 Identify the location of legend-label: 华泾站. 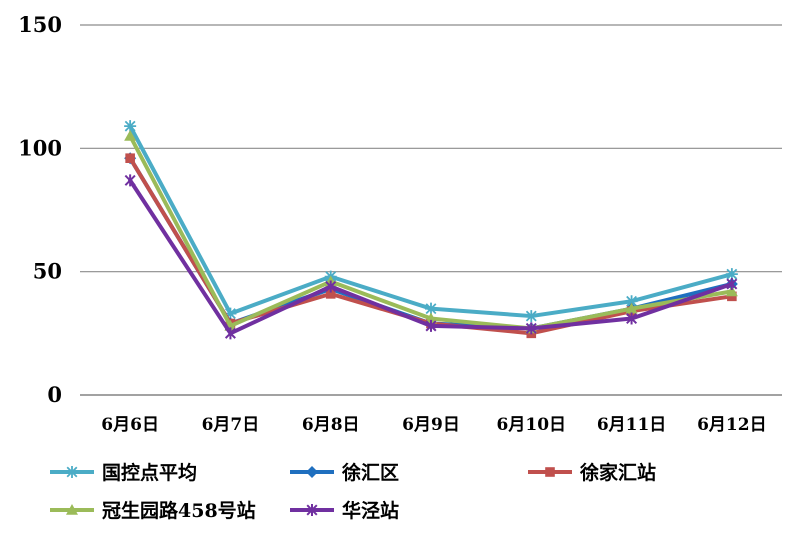
(370, 510).